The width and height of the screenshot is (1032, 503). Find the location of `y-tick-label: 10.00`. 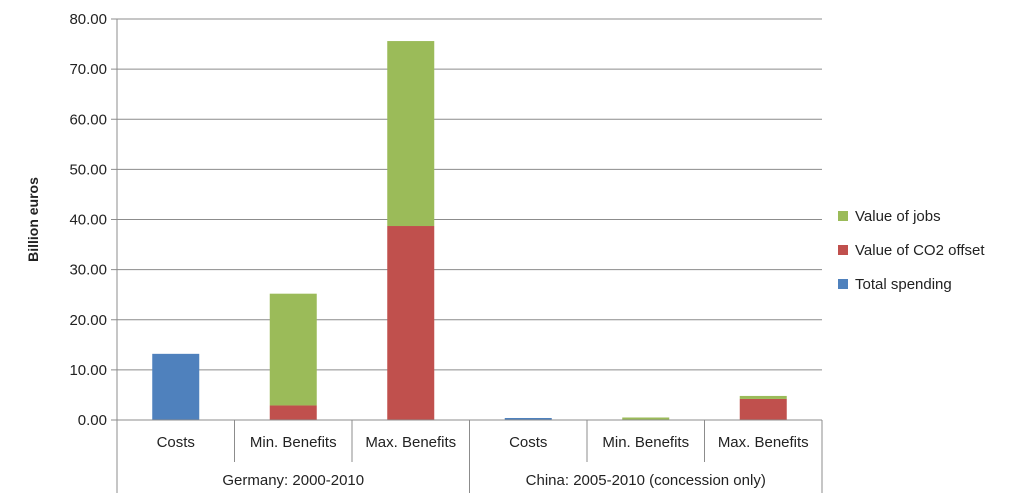

y-tick-label: 10.00 is located at coordinates (88, 370).